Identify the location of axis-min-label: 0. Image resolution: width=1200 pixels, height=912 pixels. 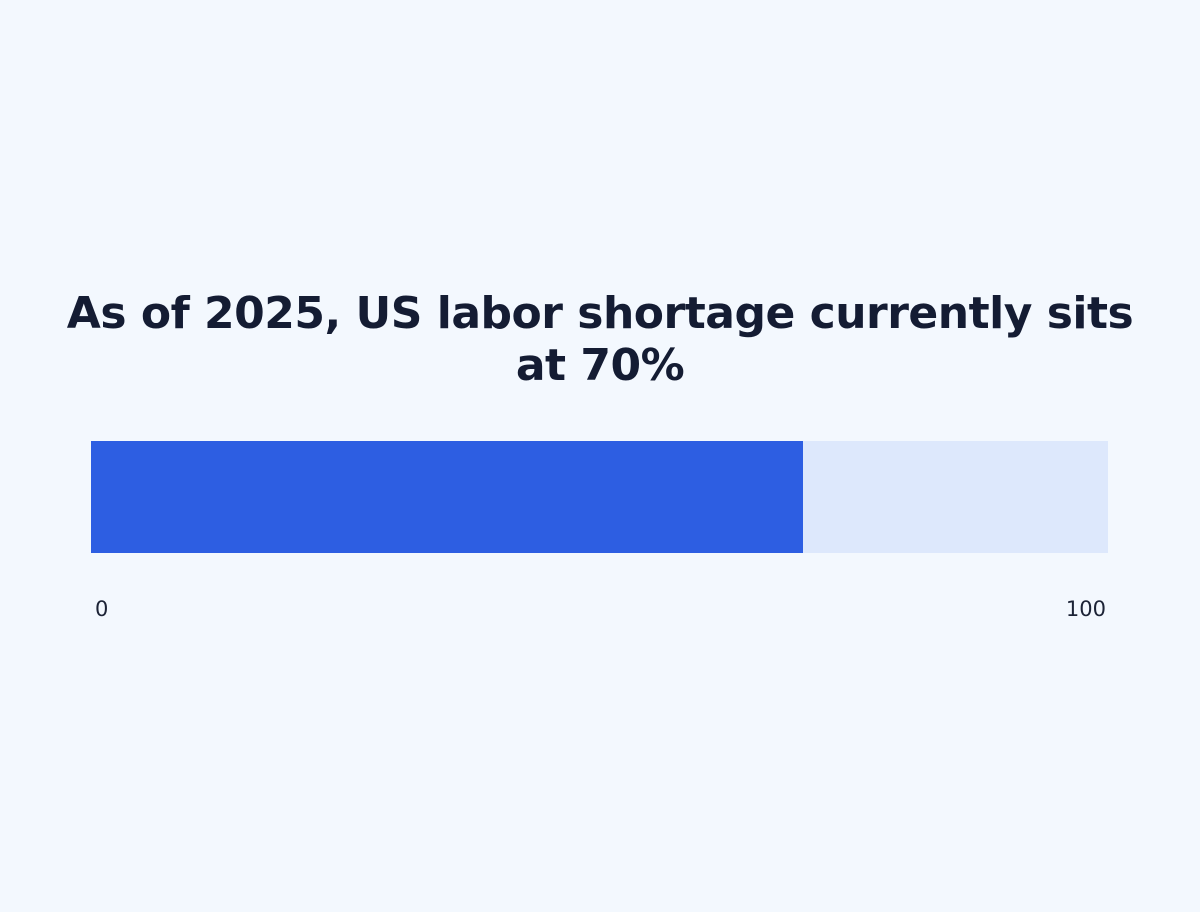
(102, 609).